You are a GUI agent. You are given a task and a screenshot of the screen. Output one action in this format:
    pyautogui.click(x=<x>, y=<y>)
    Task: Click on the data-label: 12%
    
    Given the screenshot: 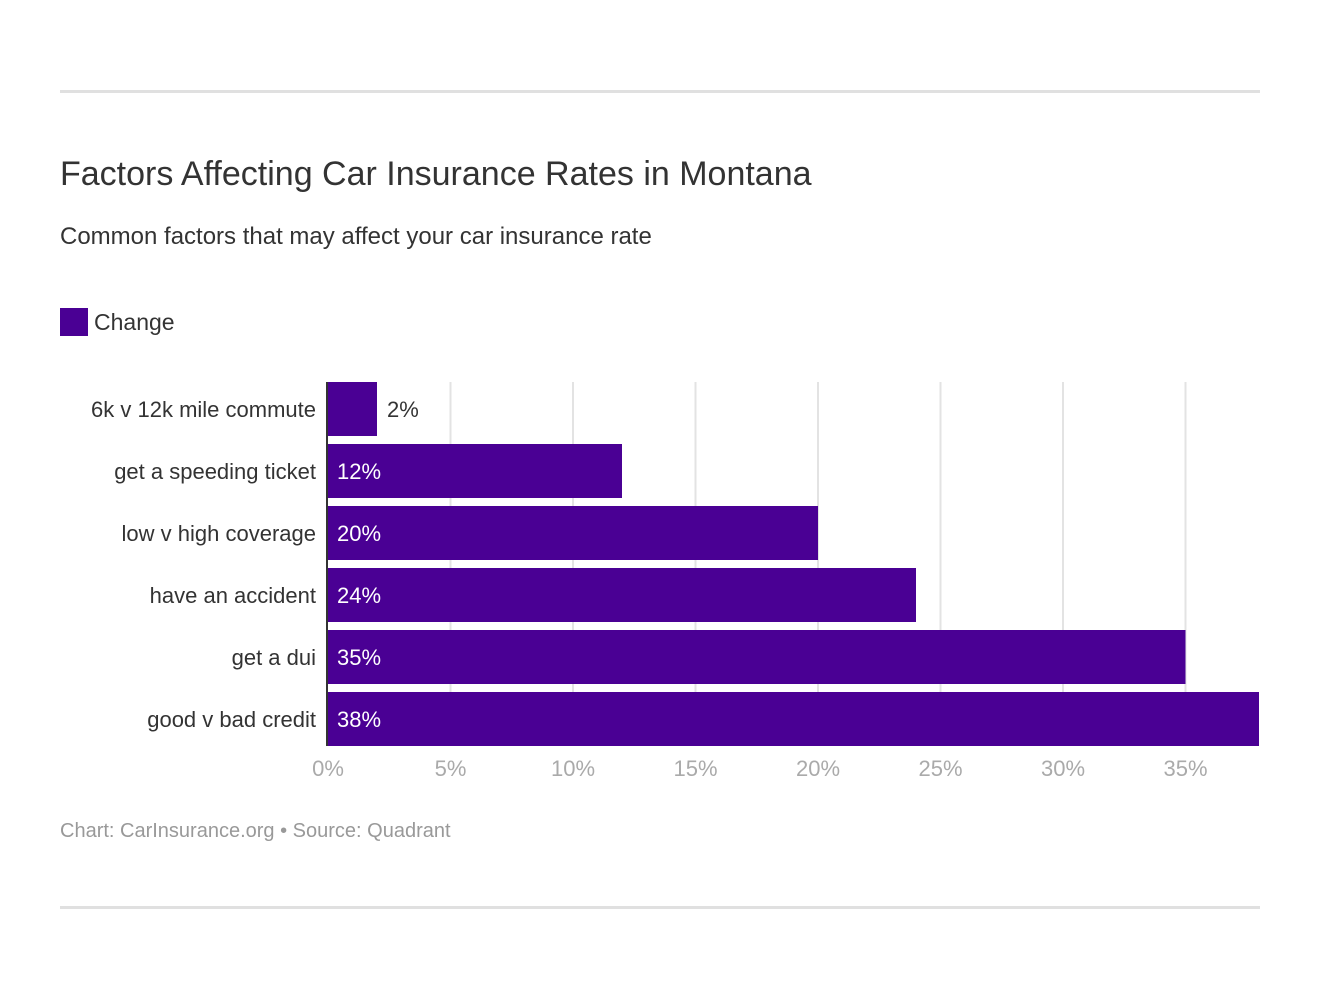 What is the action you would take?
    pyautogui.click(x=359, y=471)
    